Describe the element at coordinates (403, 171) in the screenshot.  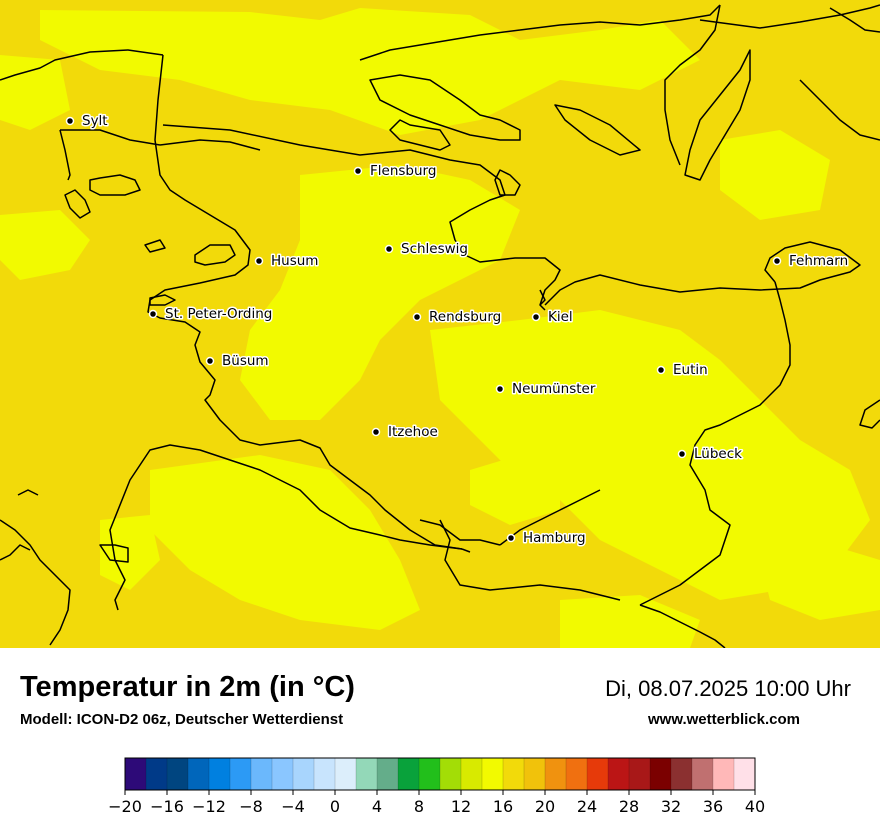
I see `city-label: Flensburg` at that location.